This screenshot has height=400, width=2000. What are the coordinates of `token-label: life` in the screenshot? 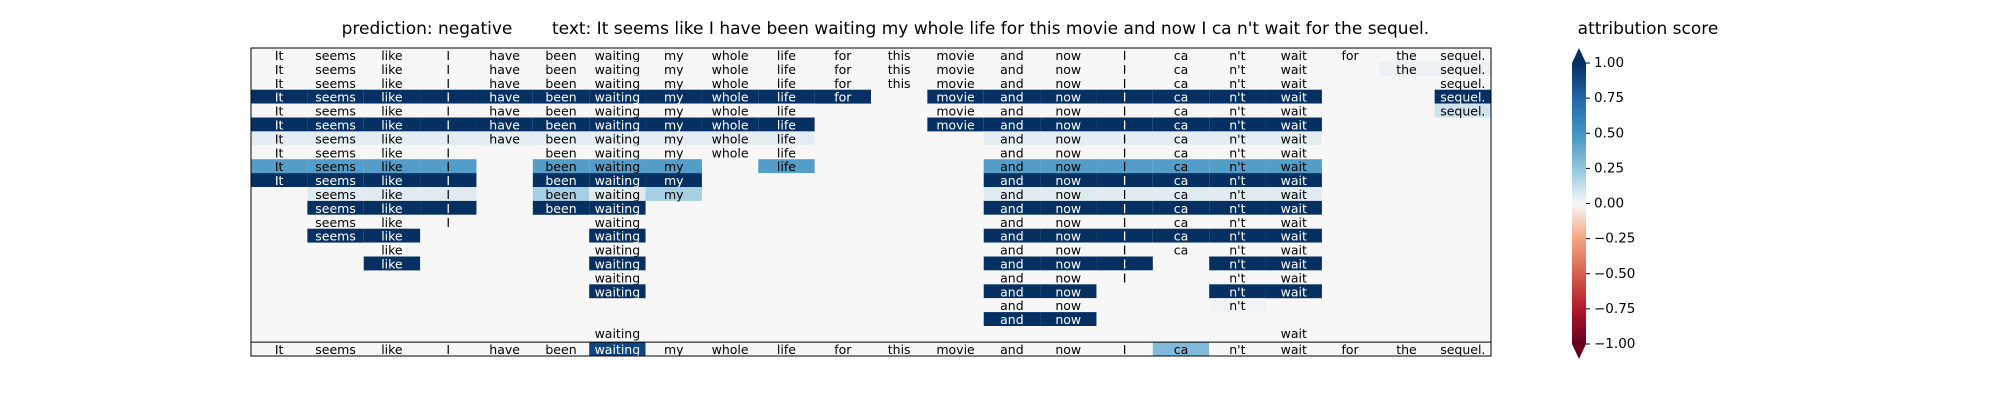 It's located at (786, 124).